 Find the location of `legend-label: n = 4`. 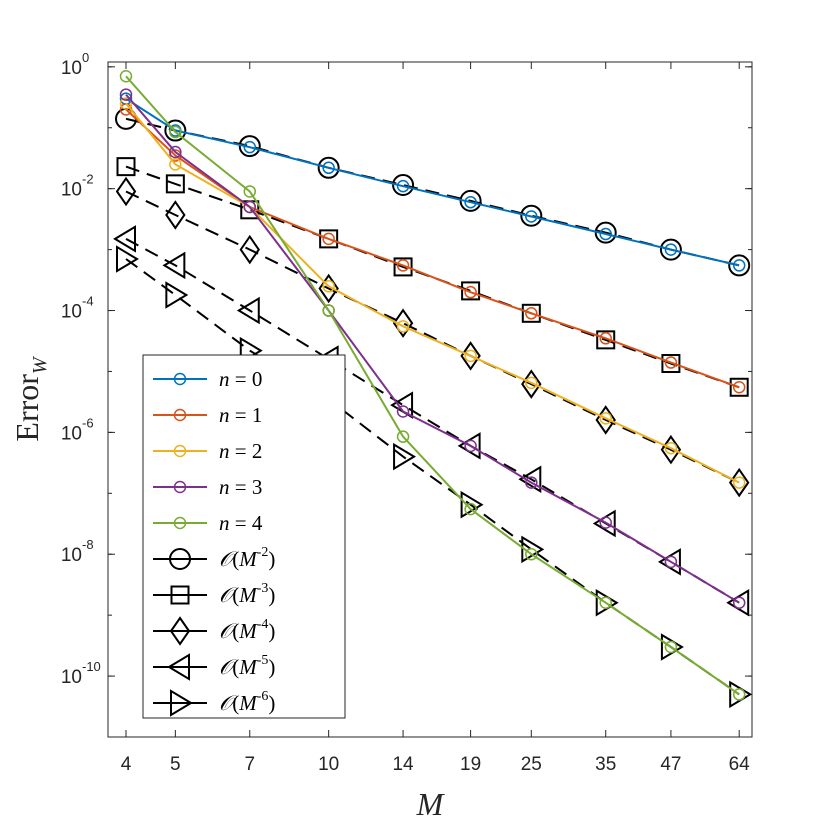

legend-label: n = 4 is located at coordinates (241, 523).